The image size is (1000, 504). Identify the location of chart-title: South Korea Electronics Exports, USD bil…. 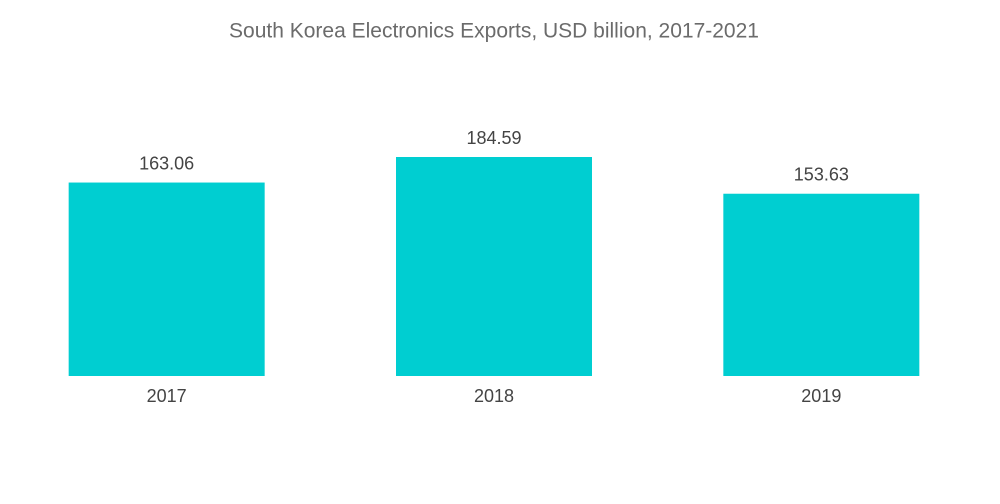
(494, 31).